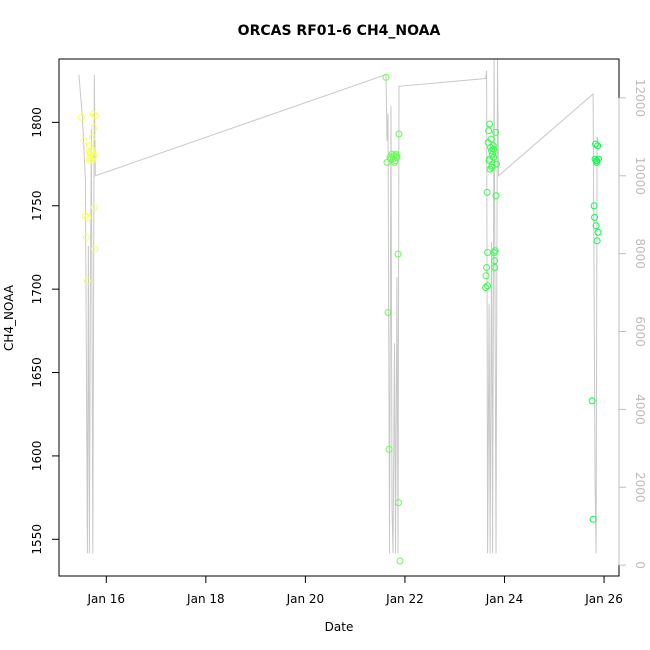 Image resolution: width=650 pixels, height=650 pixels. Describe the element at coordinates (354, 590) in the screenshot. I see `x-axis: Jan 16 Jan 18 Jan 20 Jan 22 Jan 24 Jan 26` at that location.